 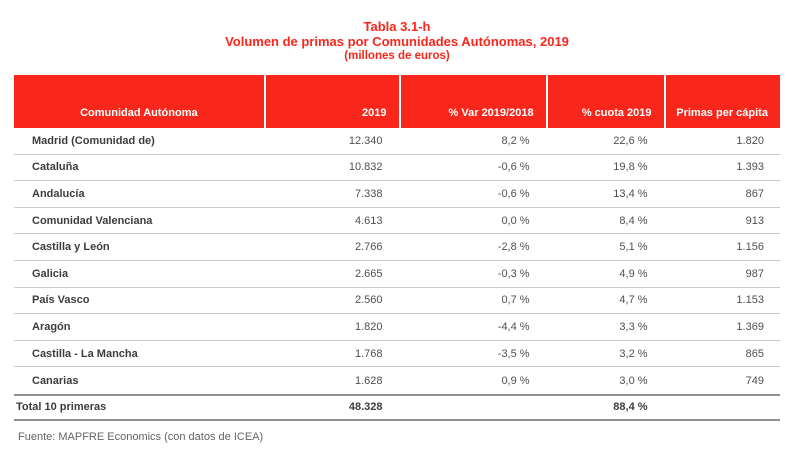 What do you see at coordinates (633, 353) in the screenshot?
I see `cell-cuota: 3,2 %` at bounding box center [633, 353].